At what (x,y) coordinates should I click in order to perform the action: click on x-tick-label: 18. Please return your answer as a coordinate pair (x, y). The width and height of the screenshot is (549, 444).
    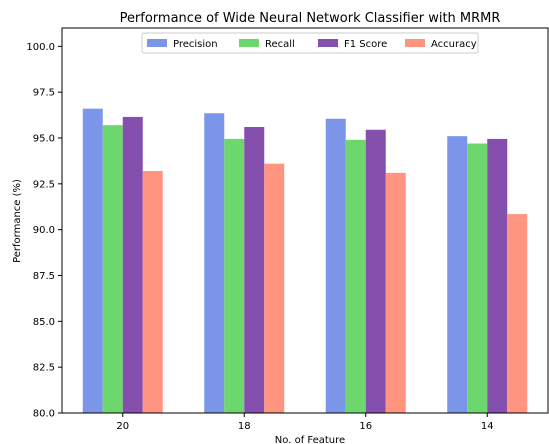
    Looking at the image, I should click on (244, 426).